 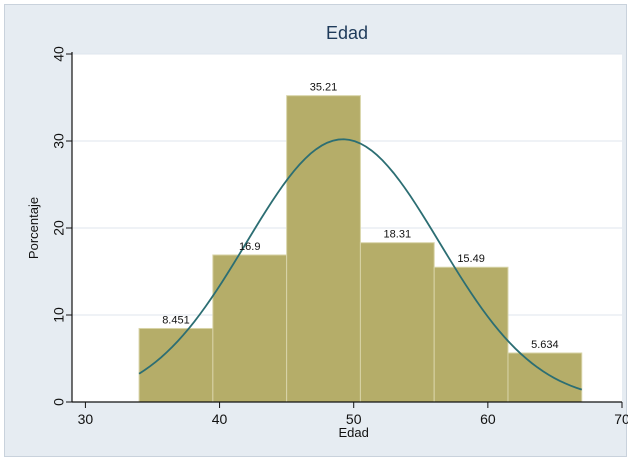 I want to click on y-tick-label: 30, so click(x=59, y=141).